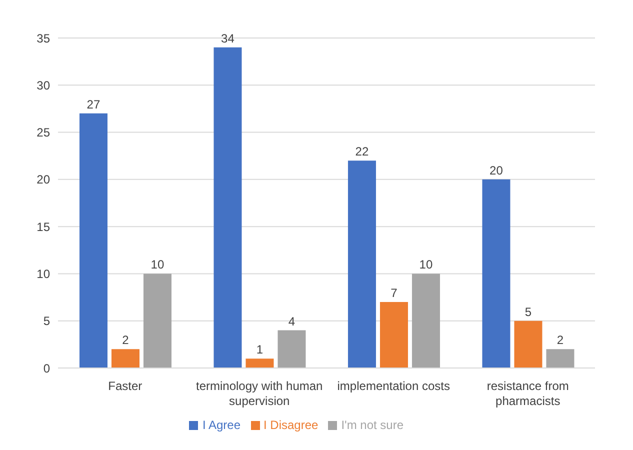  Describe the element at coordinates (43, 133) in the screenshot. I see `y-tick-label: 25` at that location.